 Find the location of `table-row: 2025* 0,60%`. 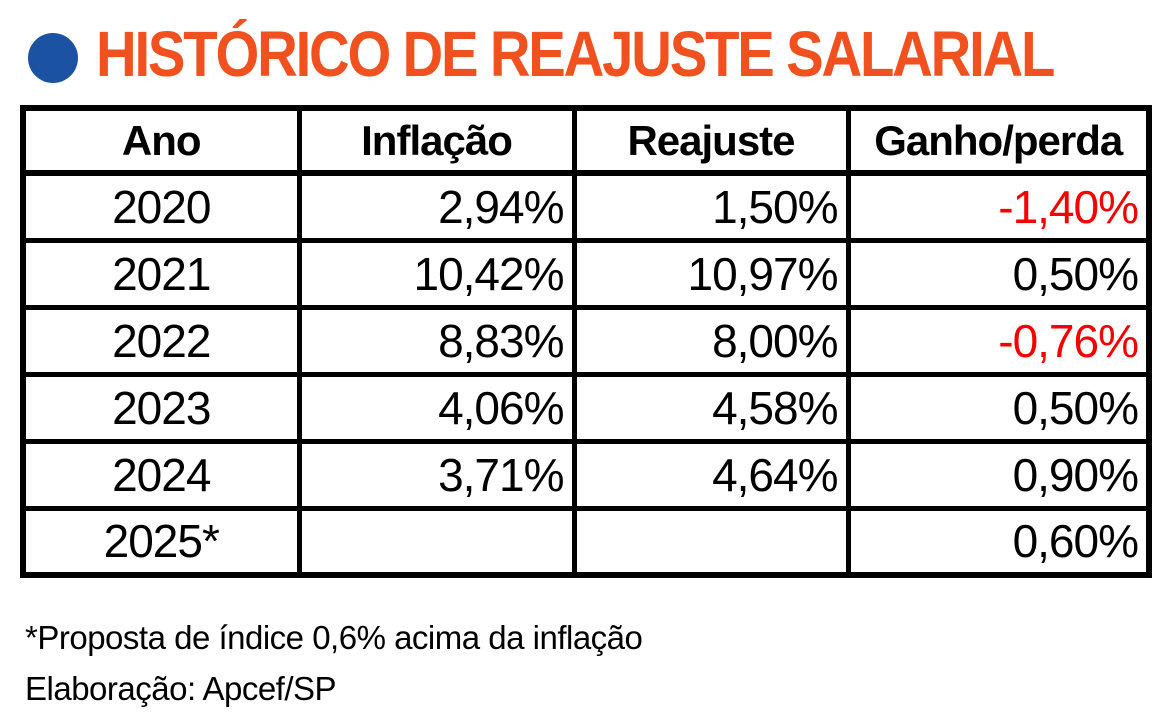

table-row: 2025* 0,60% is located at coordinates (586, 541).